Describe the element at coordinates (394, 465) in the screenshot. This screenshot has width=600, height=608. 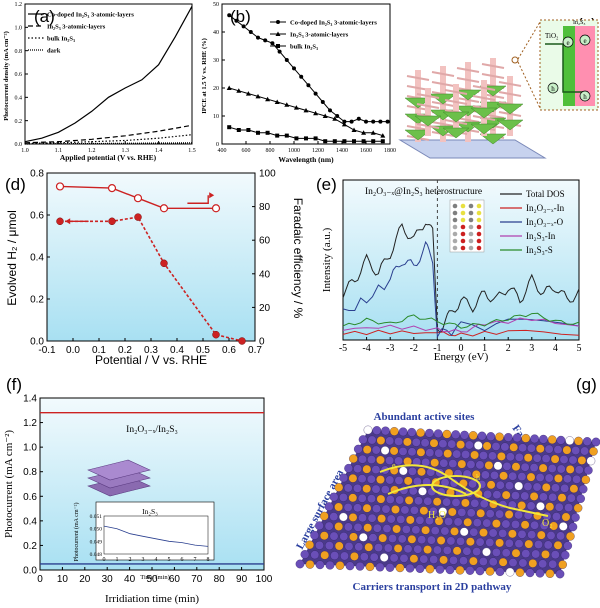
I see `carrier-e-label: e` at that location.